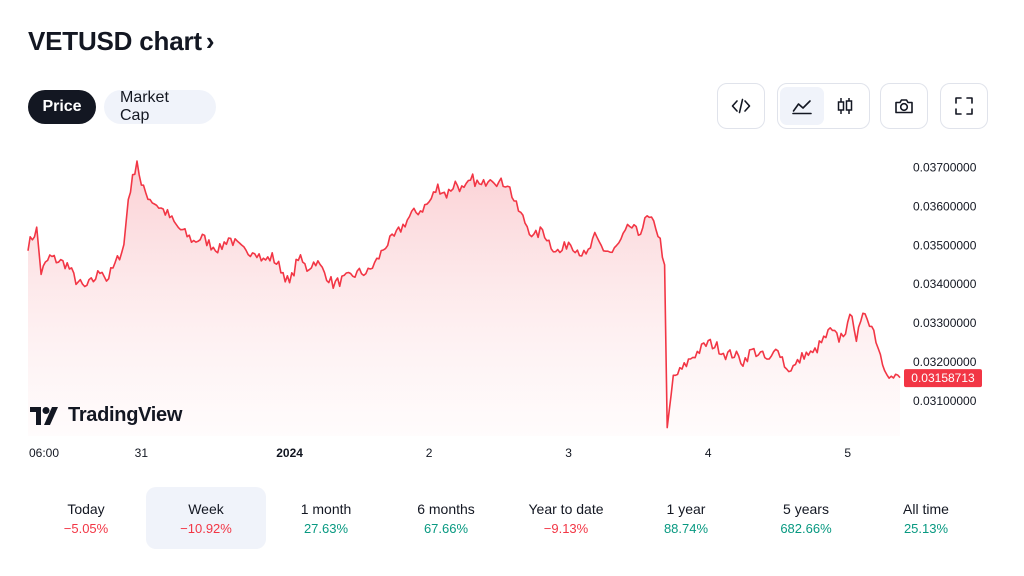  I want to click on period-1-month: 1 month 27.63%, so click(326, 518).